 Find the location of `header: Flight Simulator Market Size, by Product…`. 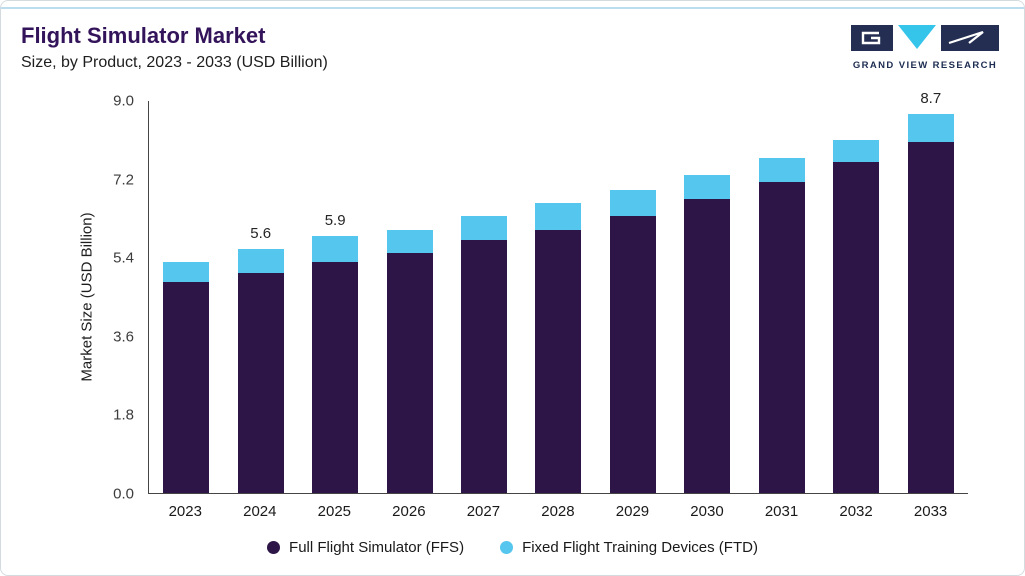

header: Flight Simulator Market Size, by Product… is located at coordinates (174, 47).